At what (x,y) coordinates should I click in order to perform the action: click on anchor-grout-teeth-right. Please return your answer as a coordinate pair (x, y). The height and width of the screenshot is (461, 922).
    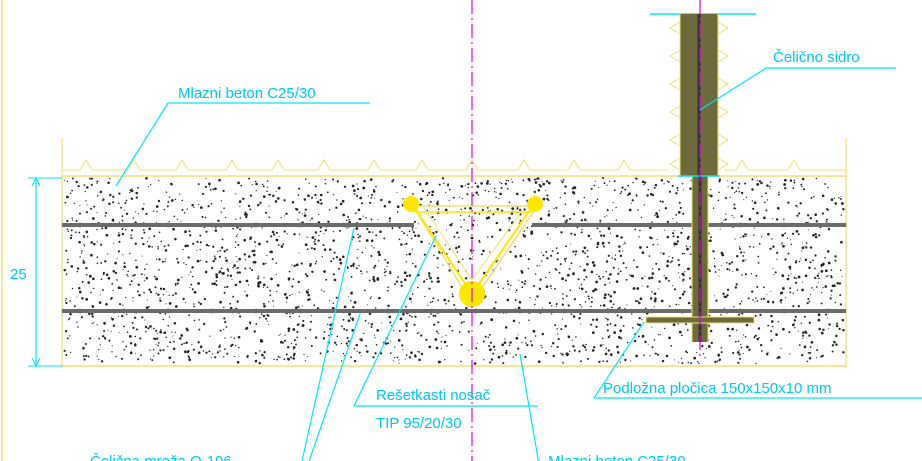
    Looking at the image, I should click on (723, 96).